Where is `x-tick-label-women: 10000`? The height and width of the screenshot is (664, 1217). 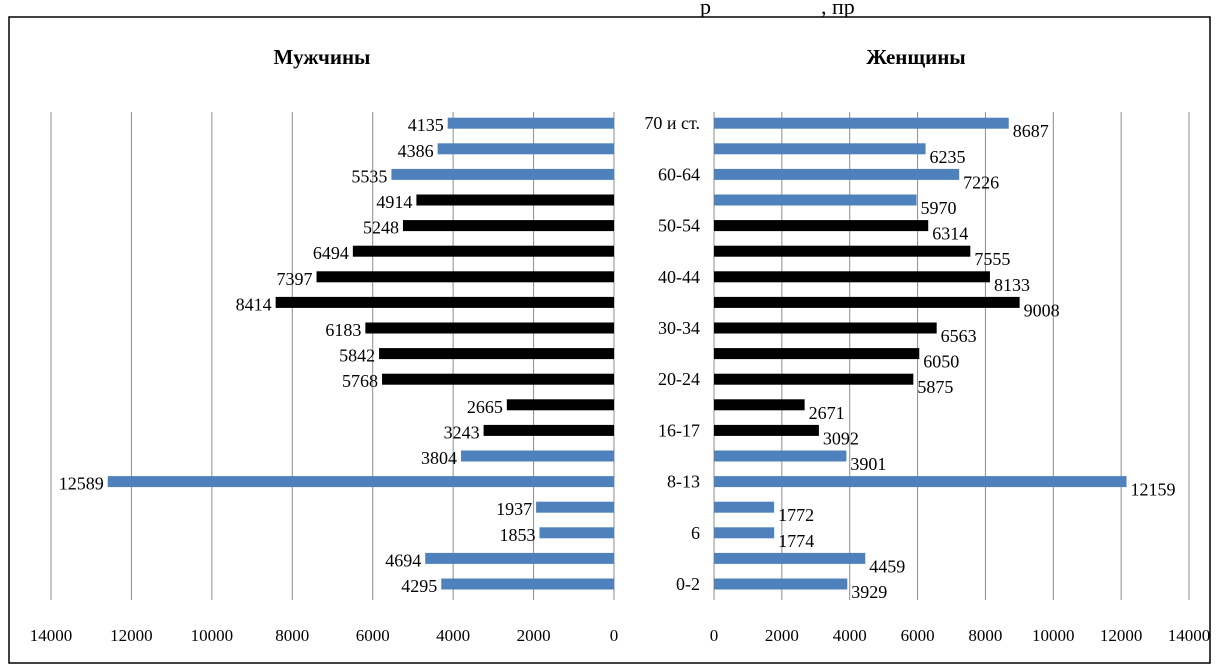 x-tick-label-women: 10000 is located at coordinates (1053, 635).